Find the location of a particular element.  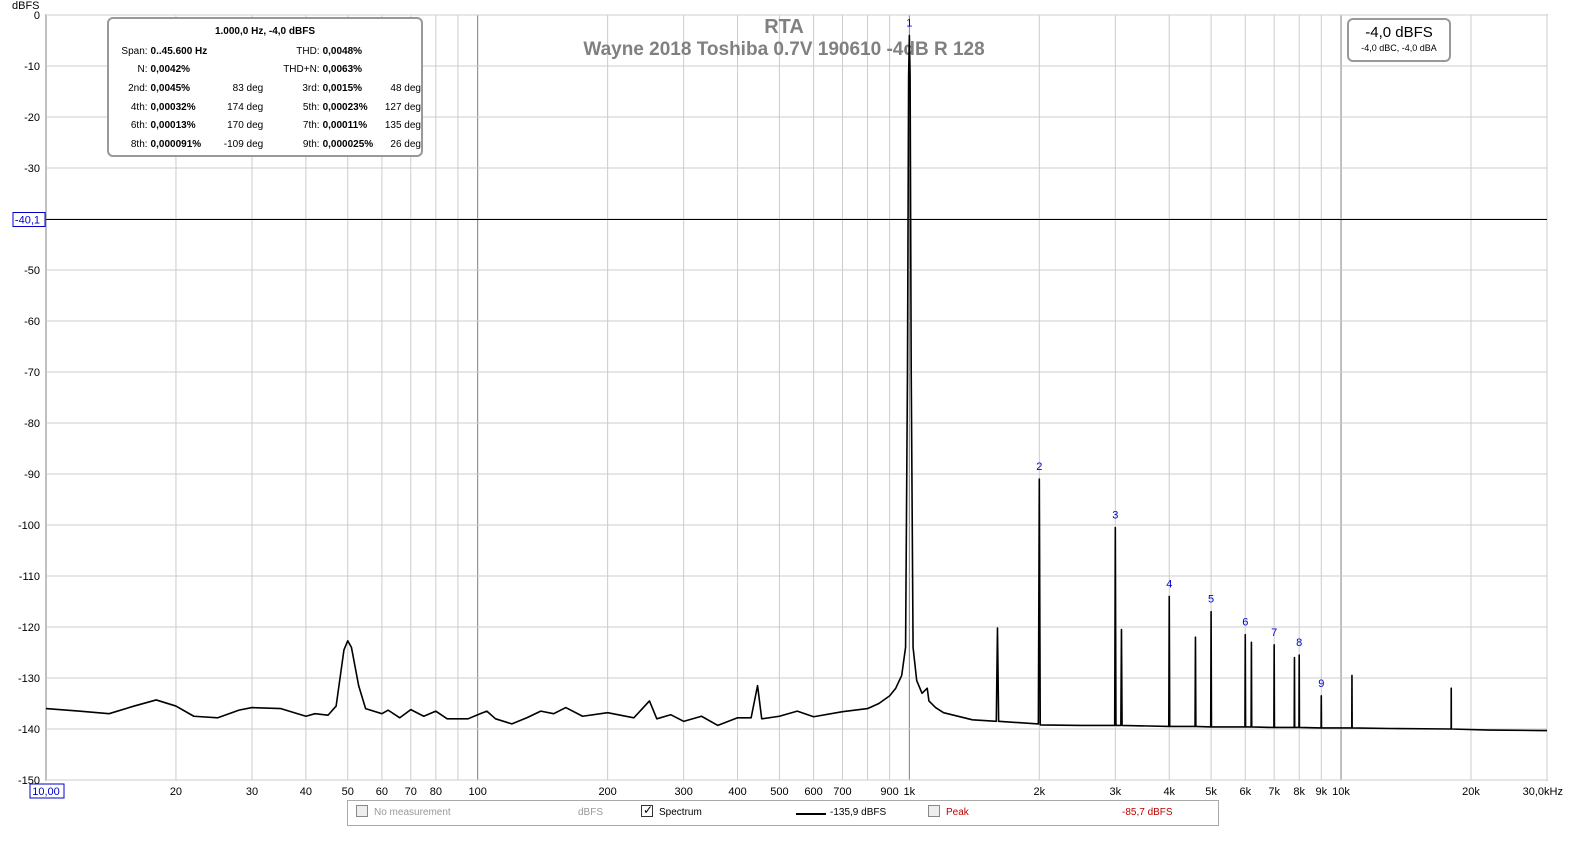

stats-cell: Span: is located at coordinates (134, 51).